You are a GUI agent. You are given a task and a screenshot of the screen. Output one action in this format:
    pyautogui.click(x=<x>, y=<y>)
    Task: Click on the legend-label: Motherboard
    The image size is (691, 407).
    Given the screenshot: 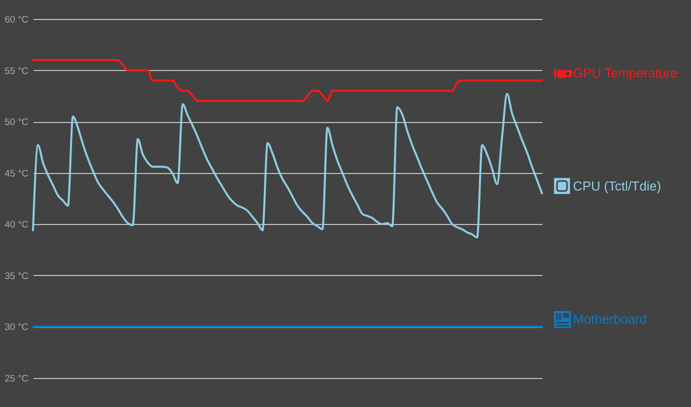 What is the action you would take?
    pyautogui.click(x=610, y=319)
    